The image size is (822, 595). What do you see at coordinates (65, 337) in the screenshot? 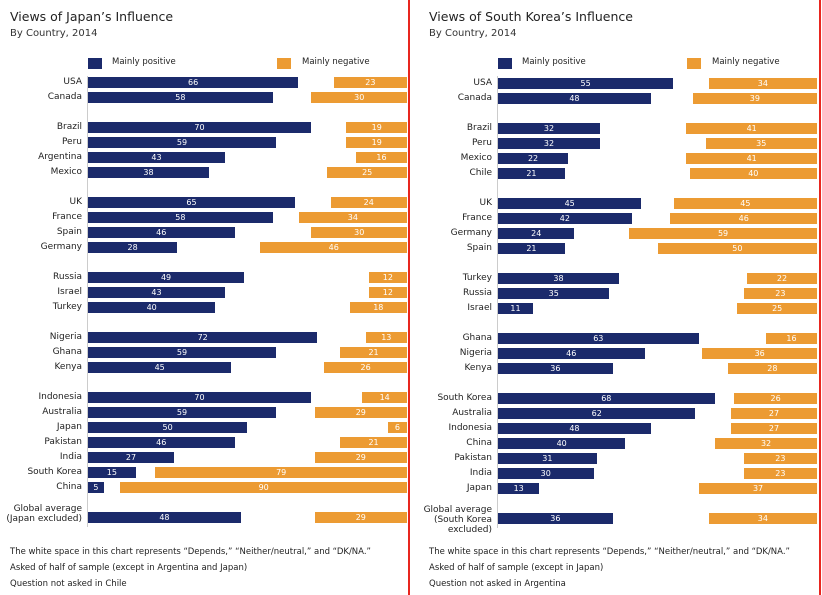
I see `country-label: Nigeria` at bounding box center [65, 337].